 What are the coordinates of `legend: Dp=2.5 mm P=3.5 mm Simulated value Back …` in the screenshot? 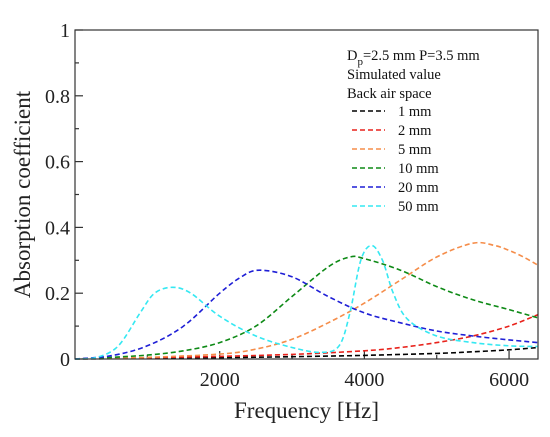 It's located at (413, 131).